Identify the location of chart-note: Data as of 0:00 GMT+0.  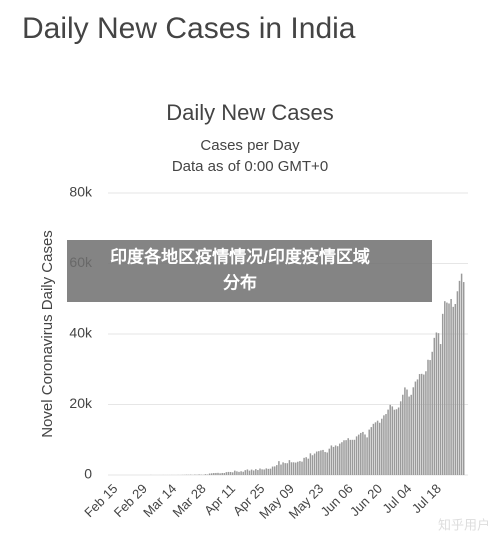
(250, 166).